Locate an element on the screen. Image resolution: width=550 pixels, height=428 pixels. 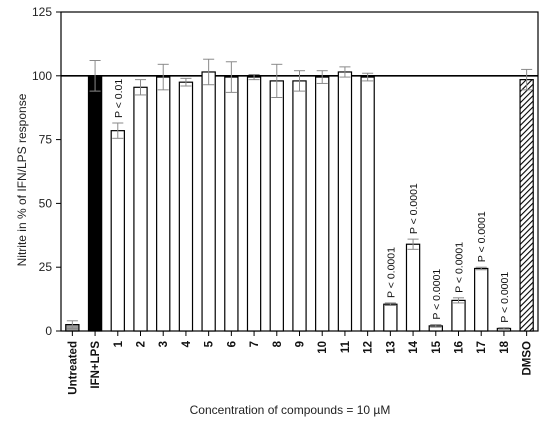
x-axis-title: Concentration of compounds = 10 µM is located at coordinates (290, 410).